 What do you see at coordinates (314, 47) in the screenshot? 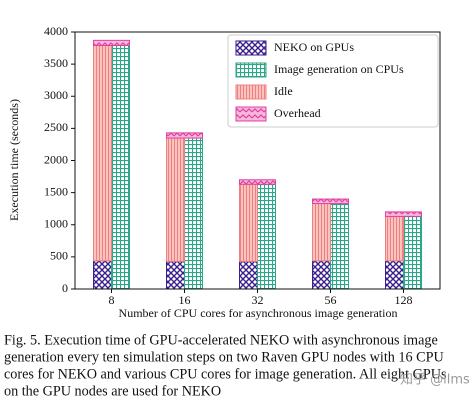
I see `legend-label: NEKO on GPUs` at bounding box center [314, 47].